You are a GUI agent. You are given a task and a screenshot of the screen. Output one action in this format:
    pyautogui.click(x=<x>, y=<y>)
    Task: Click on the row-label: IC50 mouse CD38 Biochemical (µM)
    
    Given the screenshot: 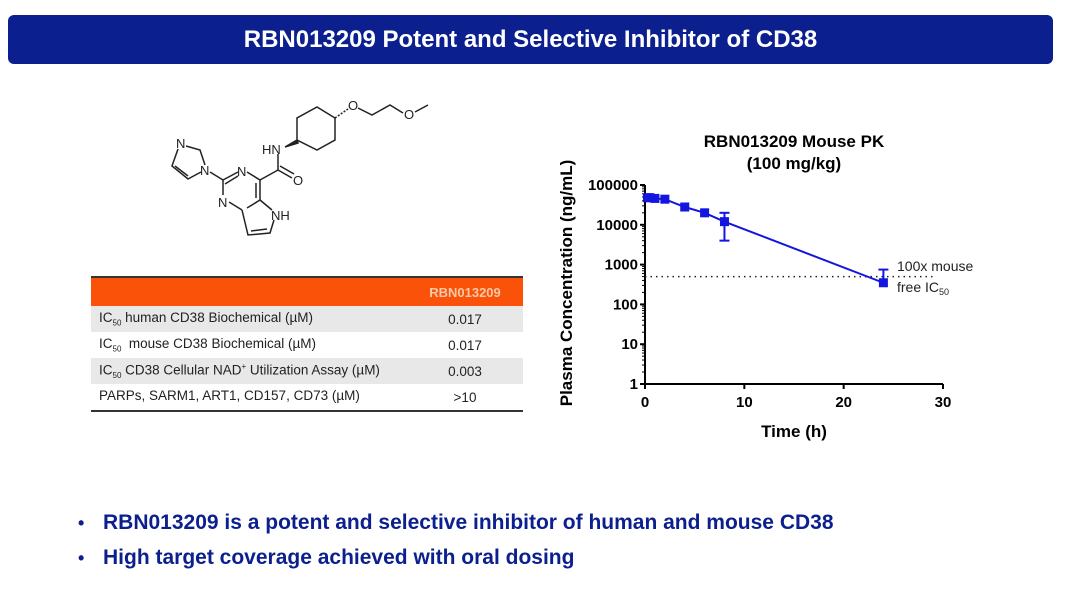 What is the action you would take?
    pyautogui.click(x=207, y=345)
    